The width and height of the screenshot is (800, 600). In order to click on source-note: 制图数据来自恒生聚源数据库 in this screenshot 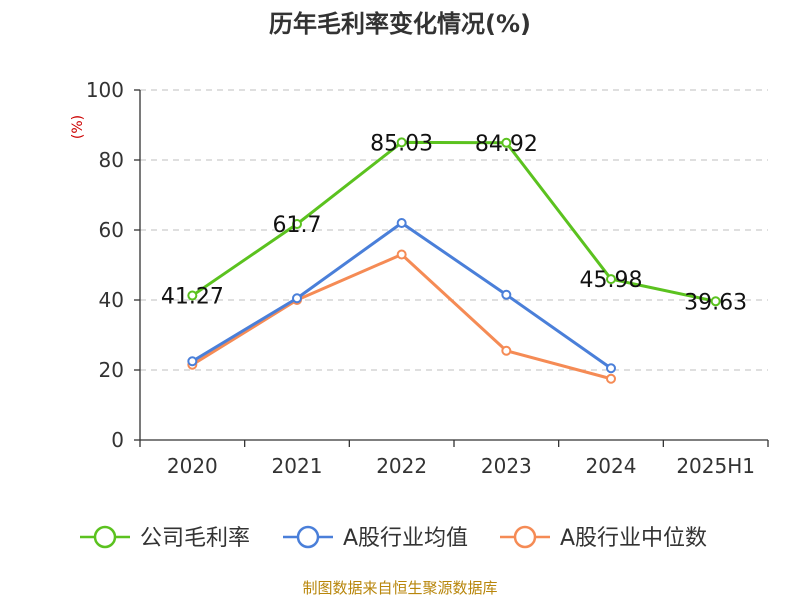, I will do `click(399, 588)`.